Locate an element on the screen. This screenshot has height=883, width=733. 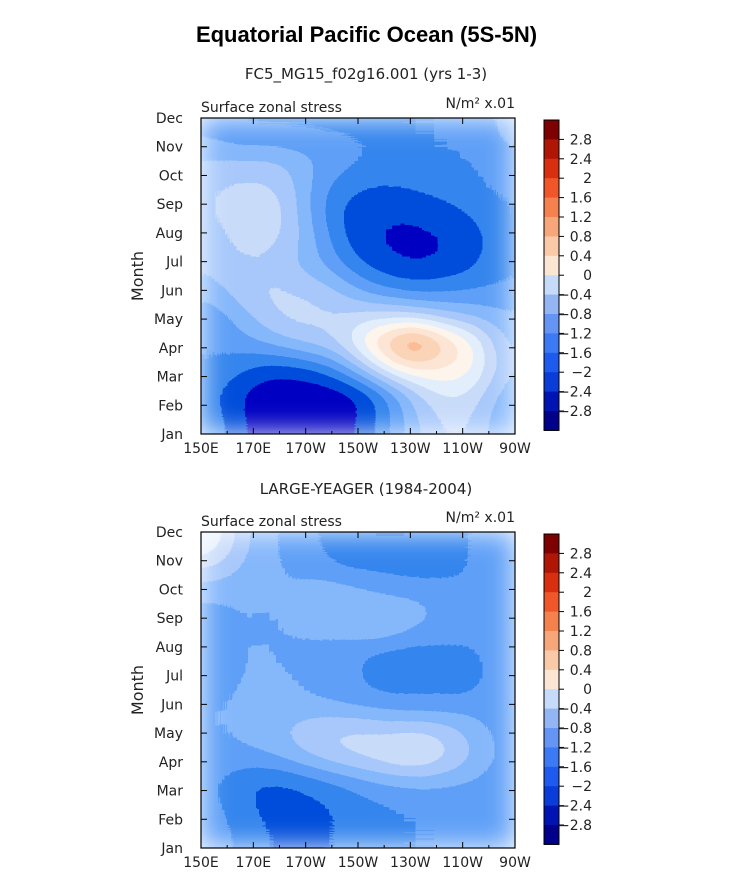
y-tick-label: Jul is located at coordinates (174, 263).